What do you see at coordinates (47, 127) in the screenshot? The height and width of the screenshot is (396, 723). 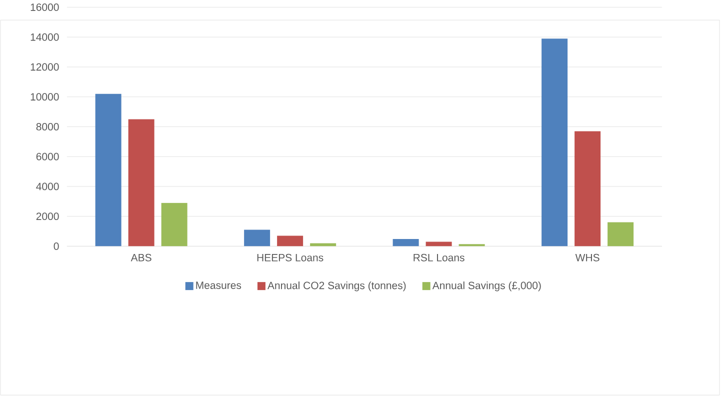 I see `y-tick-label: 8000` at bounding box center [47, 127].